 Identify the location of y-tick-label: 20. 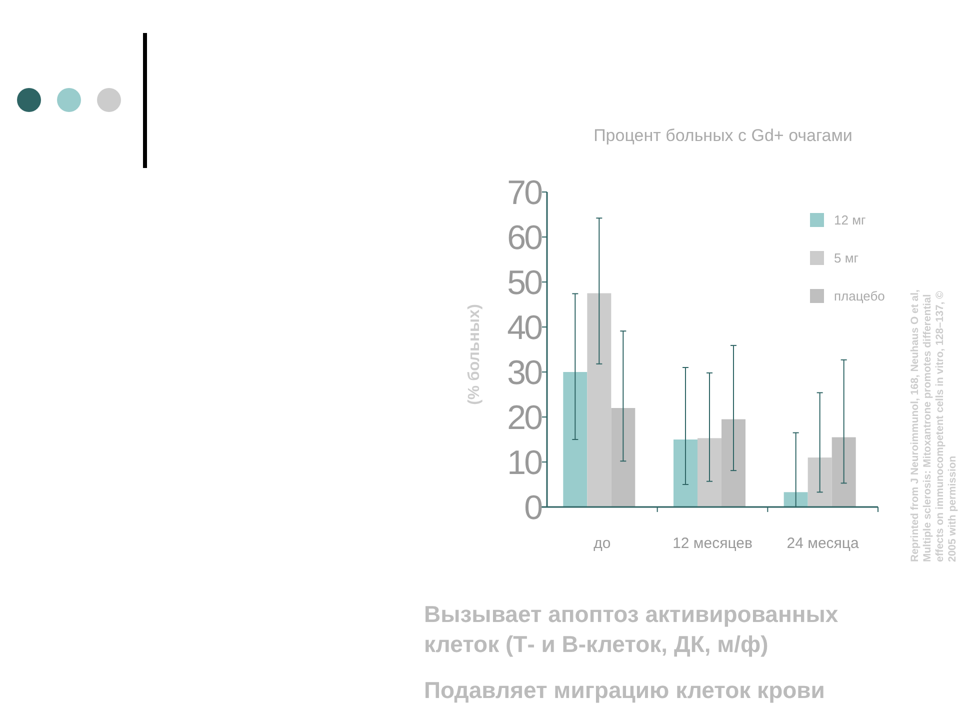
(524, 417).